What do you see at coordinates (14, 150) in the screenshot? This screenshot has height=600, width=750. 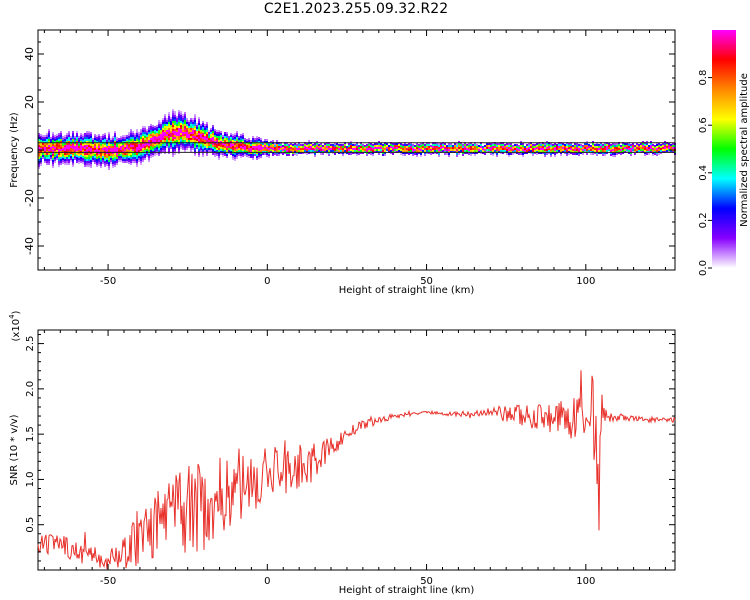 I see `y-axis-label: Frequency (Hz)` at bounding box center [14, 150].